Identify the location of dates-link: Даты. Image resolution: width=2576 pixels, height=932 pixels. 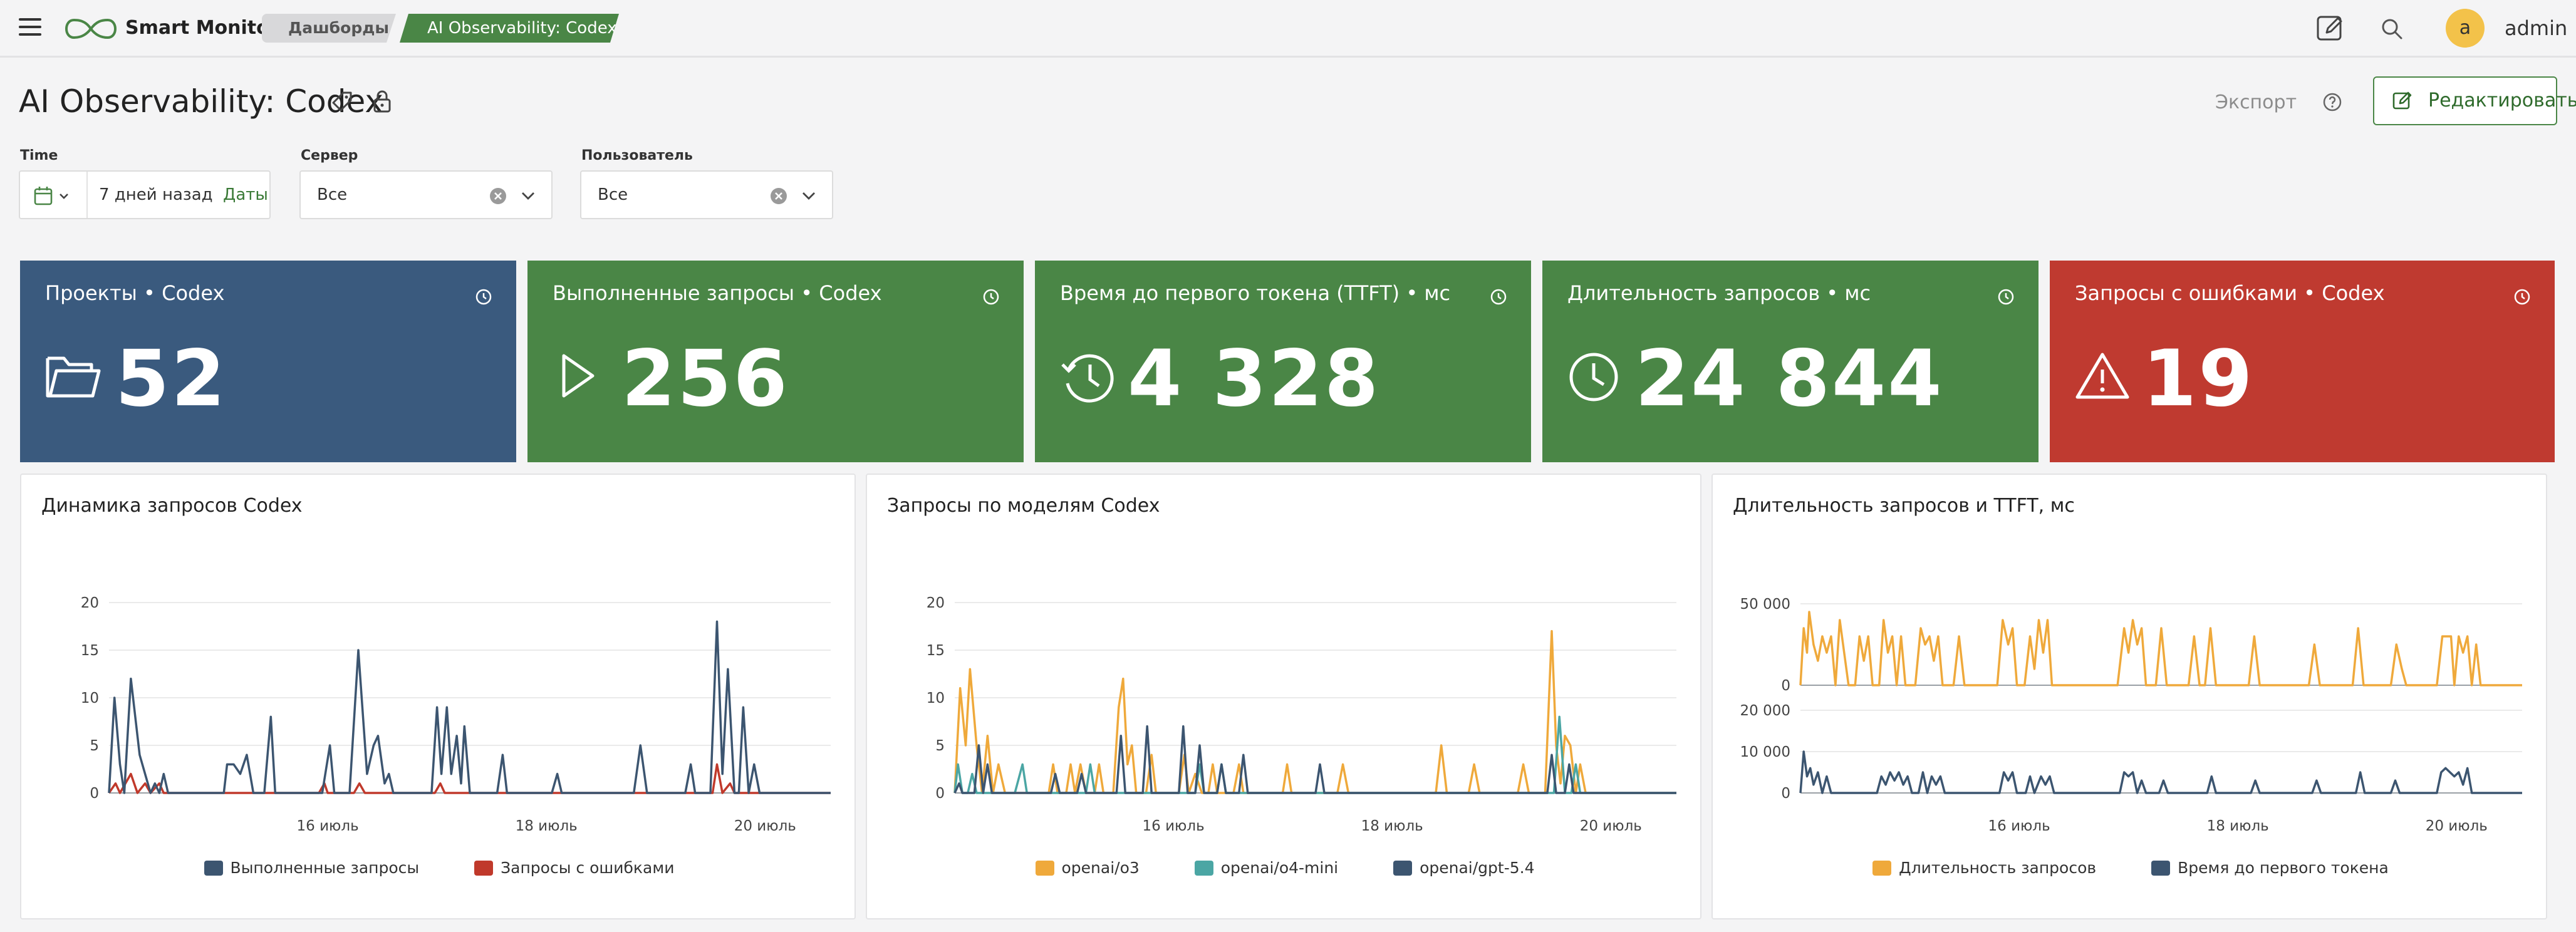
(245, 194).